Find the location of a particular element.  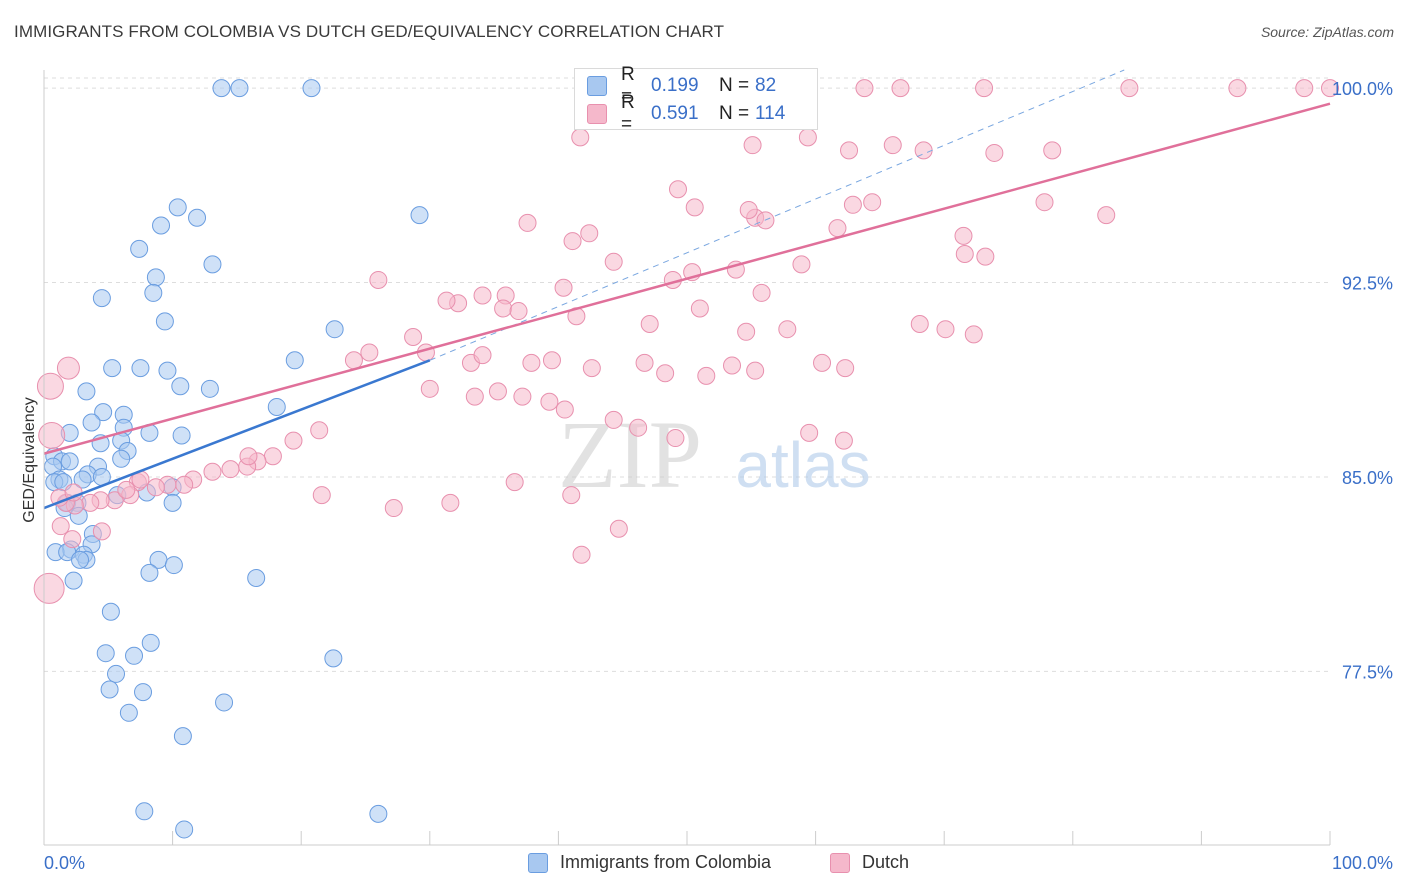

legend-item-colombia: Immigrants from Colombia is located at coordinates (649, 862).